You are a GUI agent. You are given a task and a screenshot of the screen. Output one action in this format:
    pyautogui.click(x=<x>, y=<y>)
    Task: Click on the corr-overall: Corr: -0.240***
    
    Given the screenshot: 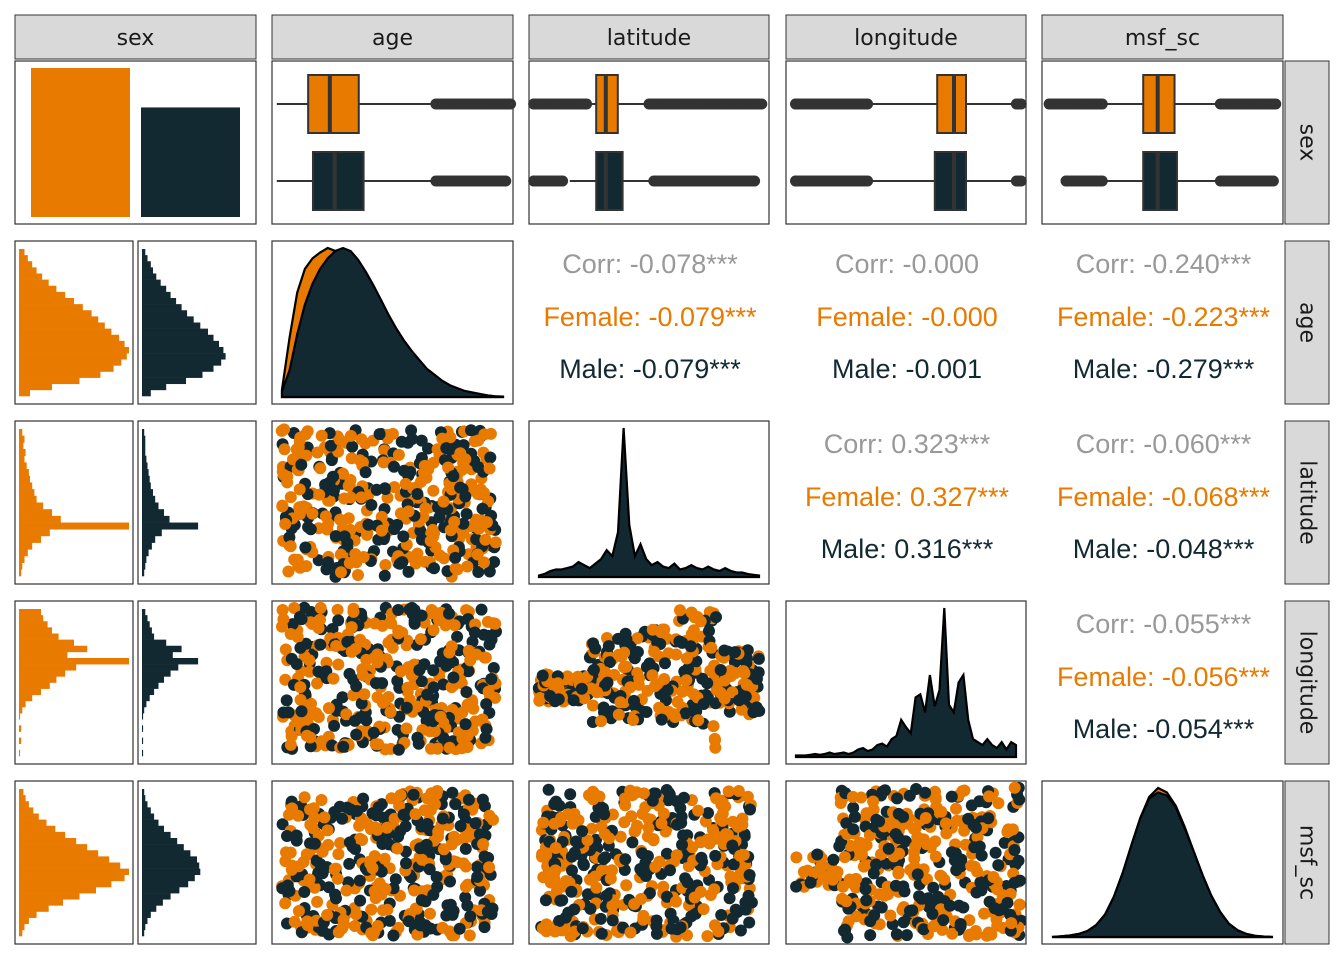 What is the action you would take?
    pyautogui.click(x=1164, y=264)
    